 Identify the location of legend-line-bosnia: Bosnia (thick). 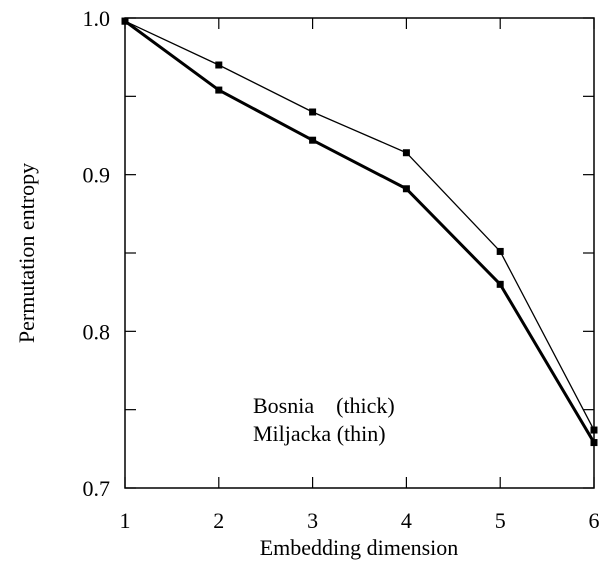
(324, 405).